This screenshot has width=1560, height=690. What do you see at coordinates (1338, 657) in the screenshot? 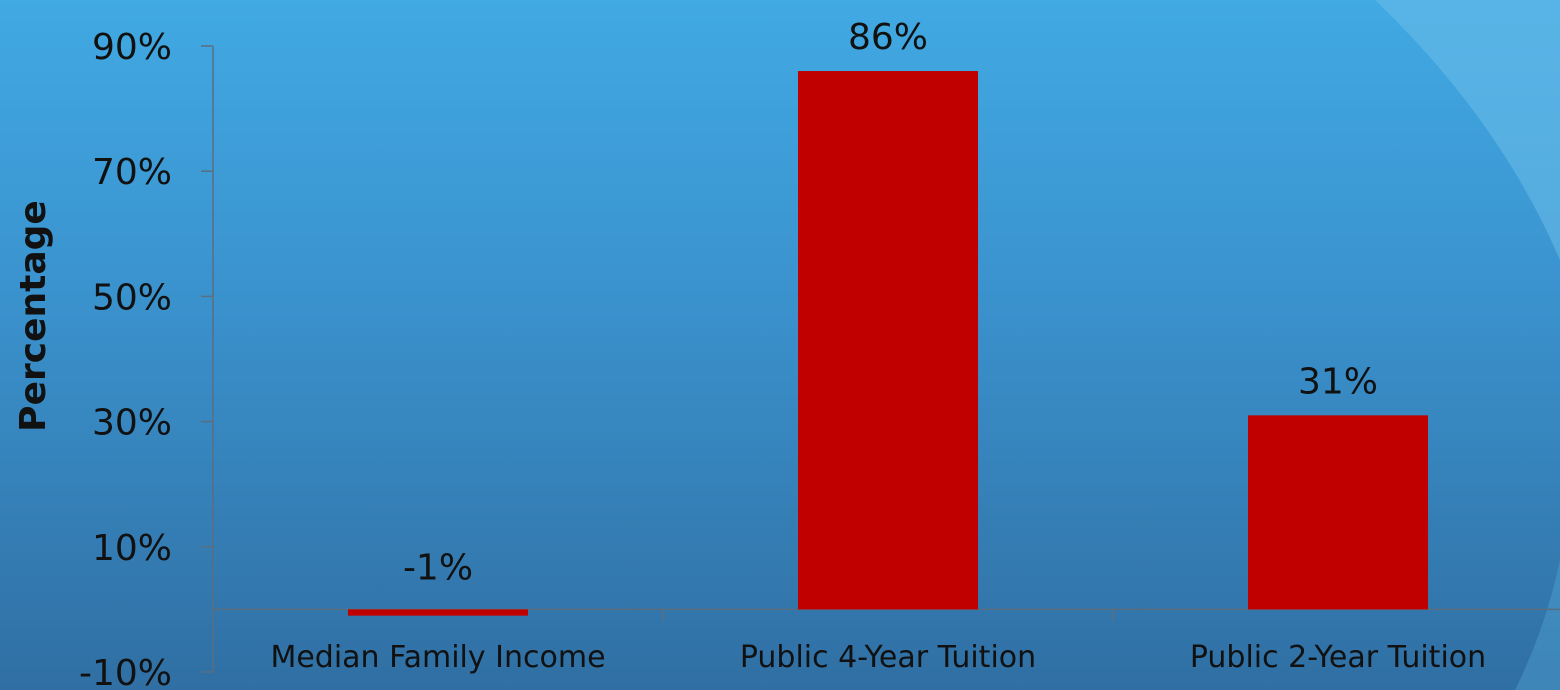
I see `category-label: Public 2-Year Tuition` at bounding box center [1338, 657].